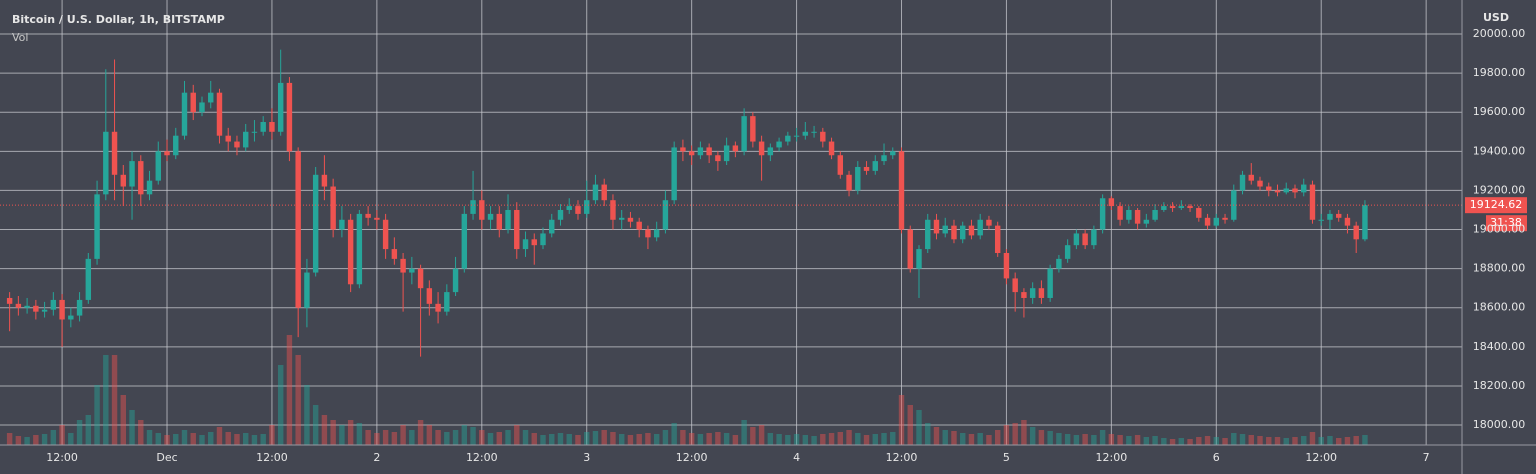 The height and width of the screenshot is (474, 1536). Describe the element at coordinates (1499, 189) in the screenshot. I see `y-tick-label: 19200.00` at that location.